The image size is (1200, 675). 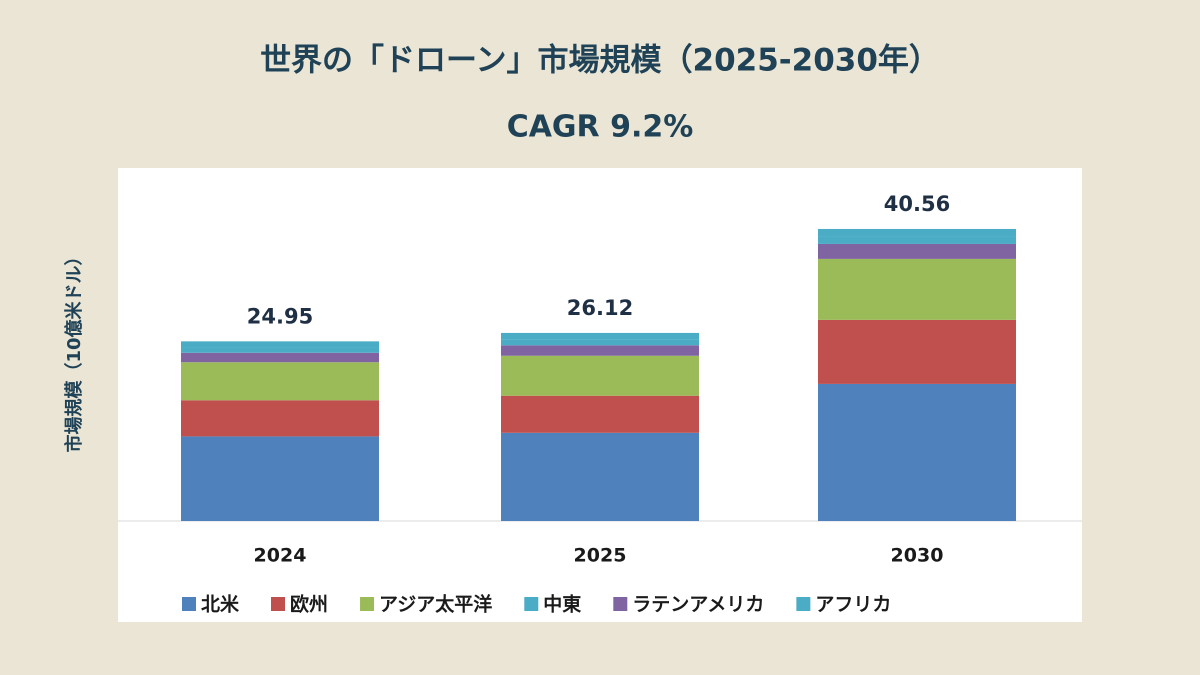 What do you see at coordinates (917, 556) in the screenshot?
I see `x-tick-label: 2030` at bounding box center [917, 556].